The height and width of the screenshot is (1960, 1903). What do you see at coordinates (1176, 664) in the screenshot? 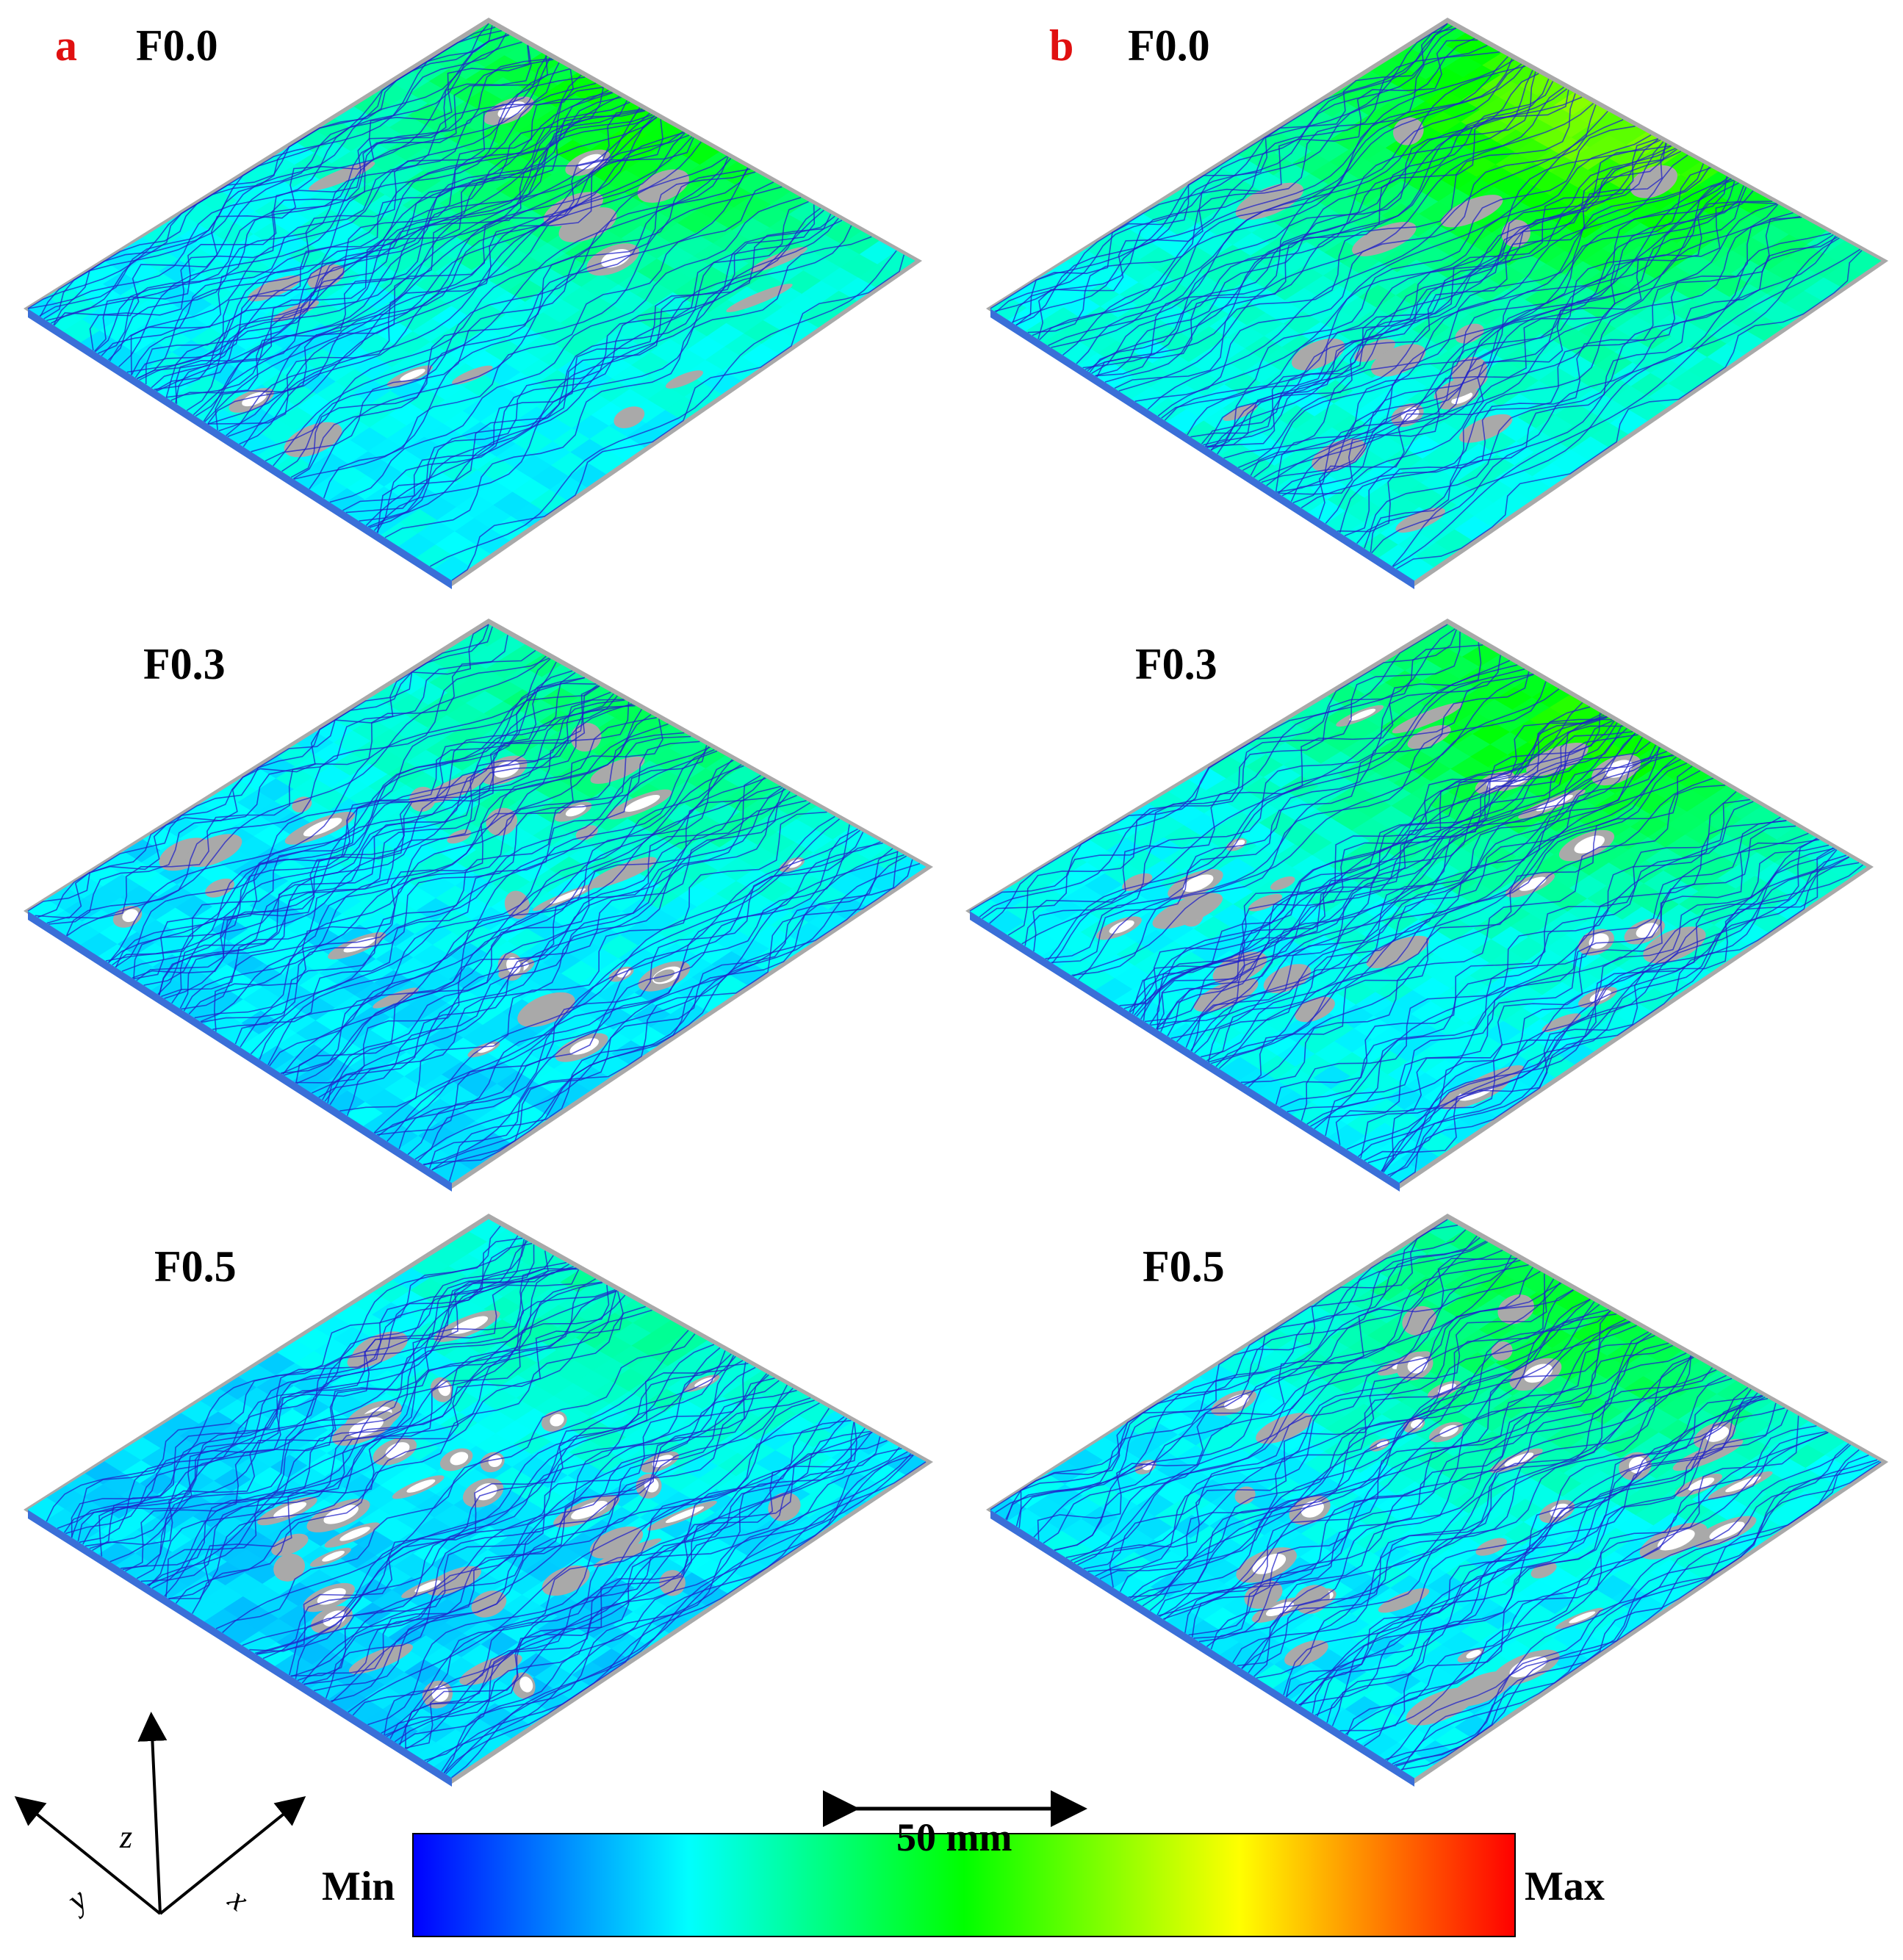
I see `label-b-row-2: F0.3` at bounding box center [1176, 664].